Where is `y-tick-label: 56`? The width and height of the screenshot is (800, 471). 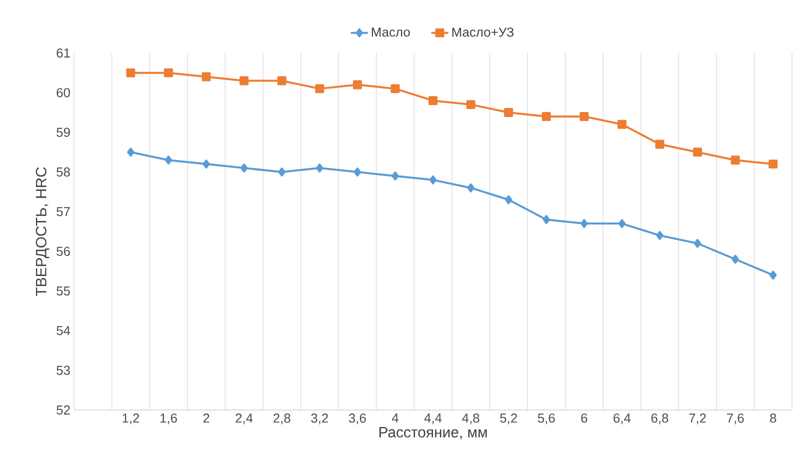
y-tick-label: 56 is located at coordinates (63, 251).